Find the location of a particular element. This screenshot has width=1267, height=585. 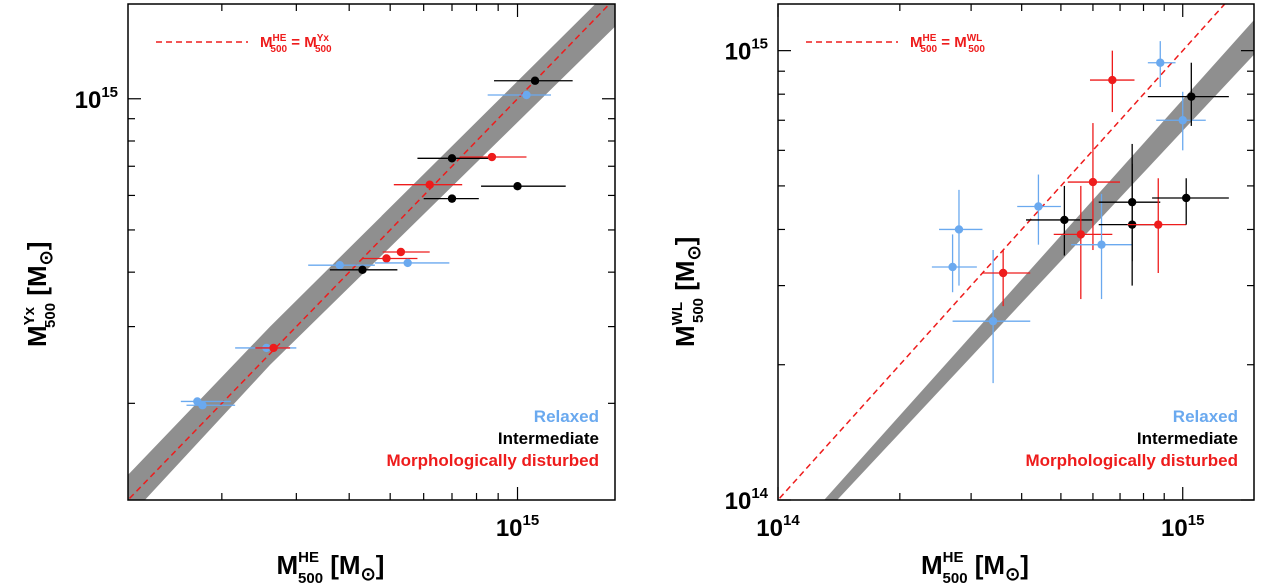

tick-exponent: 14 is located at coordinates (791, 520).